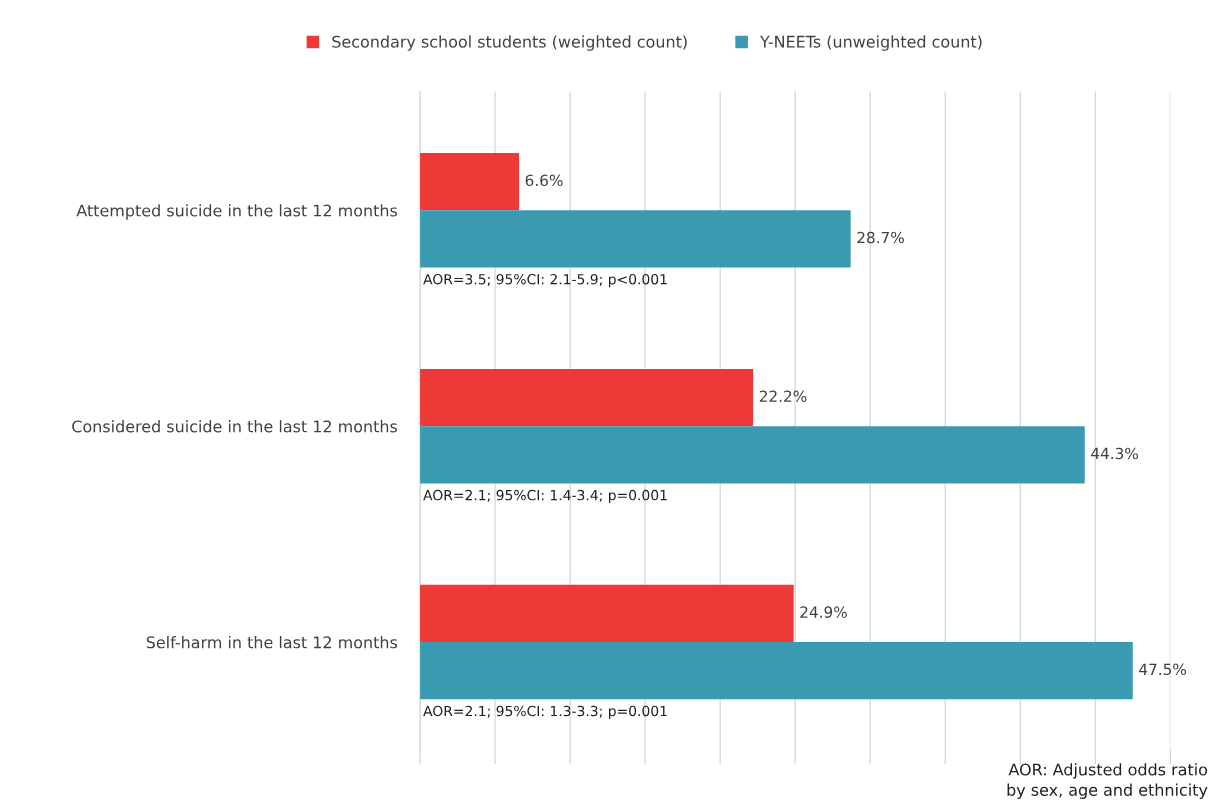 The image size is (1214, 803). I want to click on y-tick-label: Self-harm in the last 12 months, so click(272, 642).